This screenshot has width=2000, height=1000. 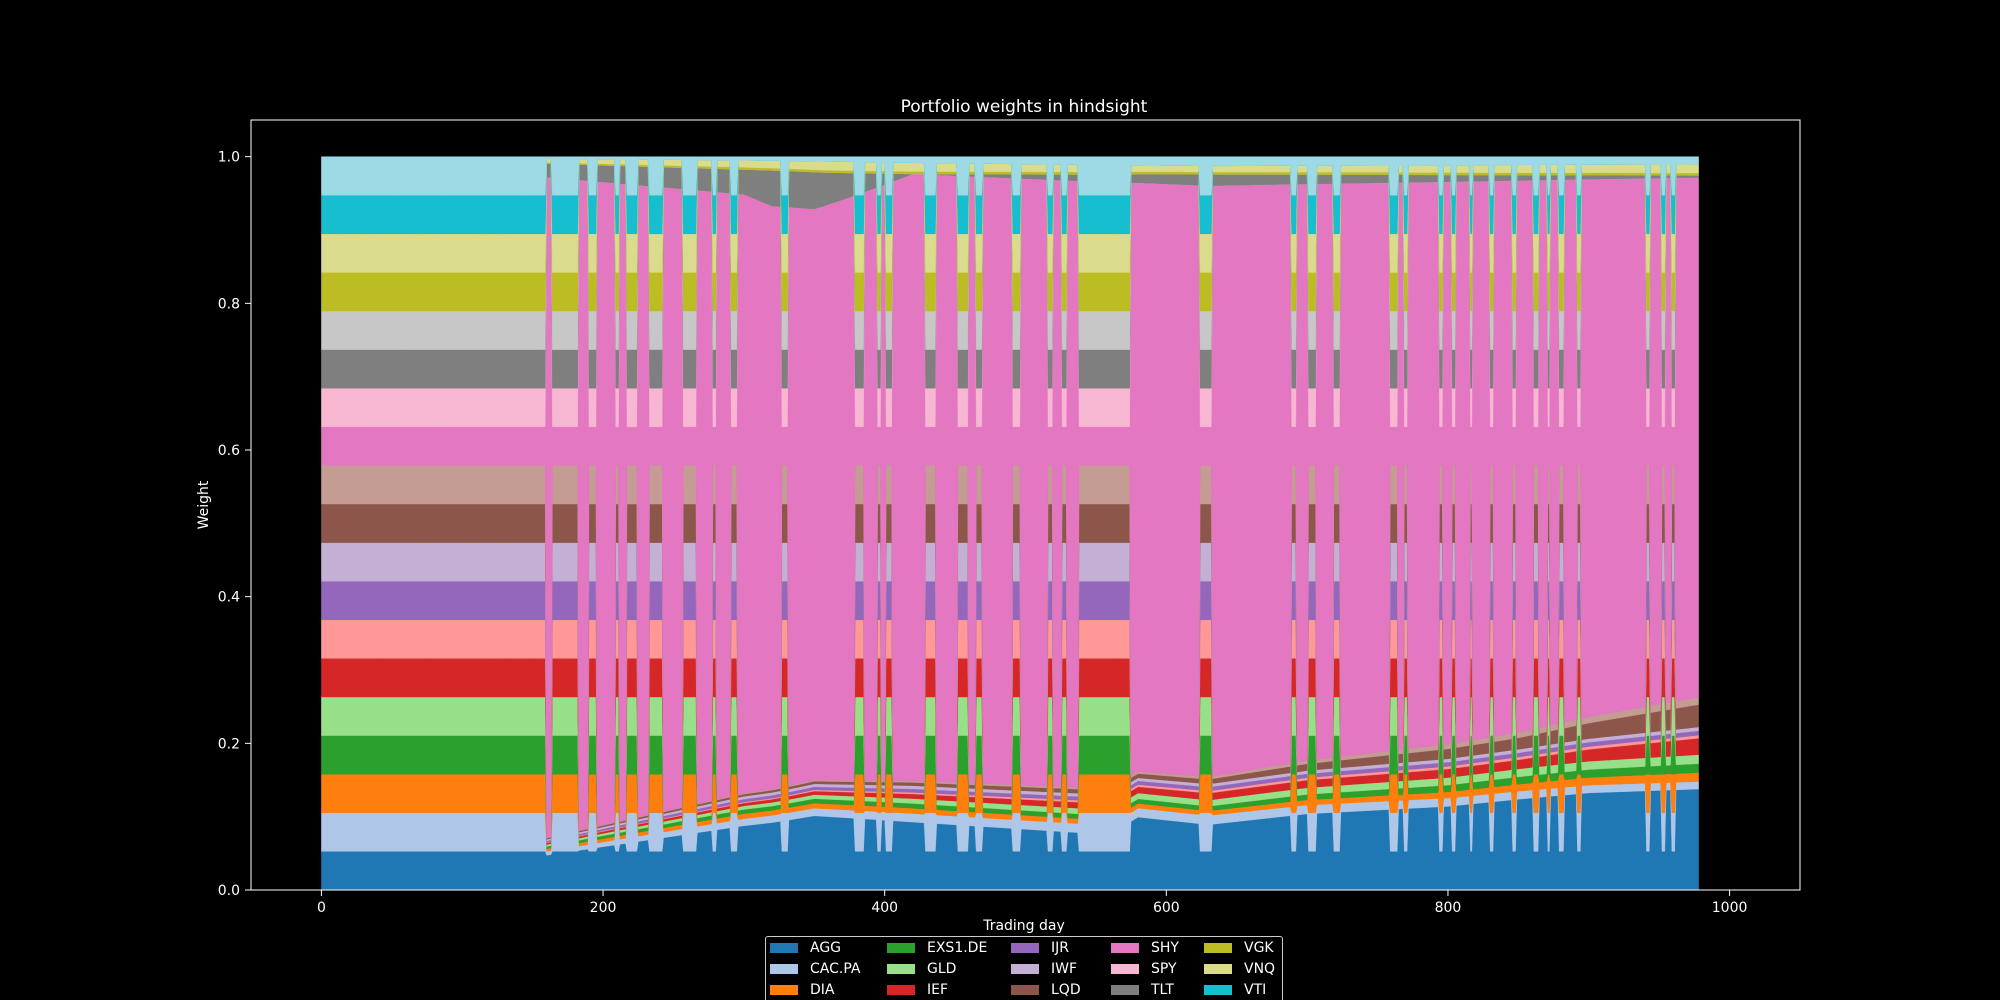 I want to click on y-tick-label: 0.2, so click(x=229, y=744).